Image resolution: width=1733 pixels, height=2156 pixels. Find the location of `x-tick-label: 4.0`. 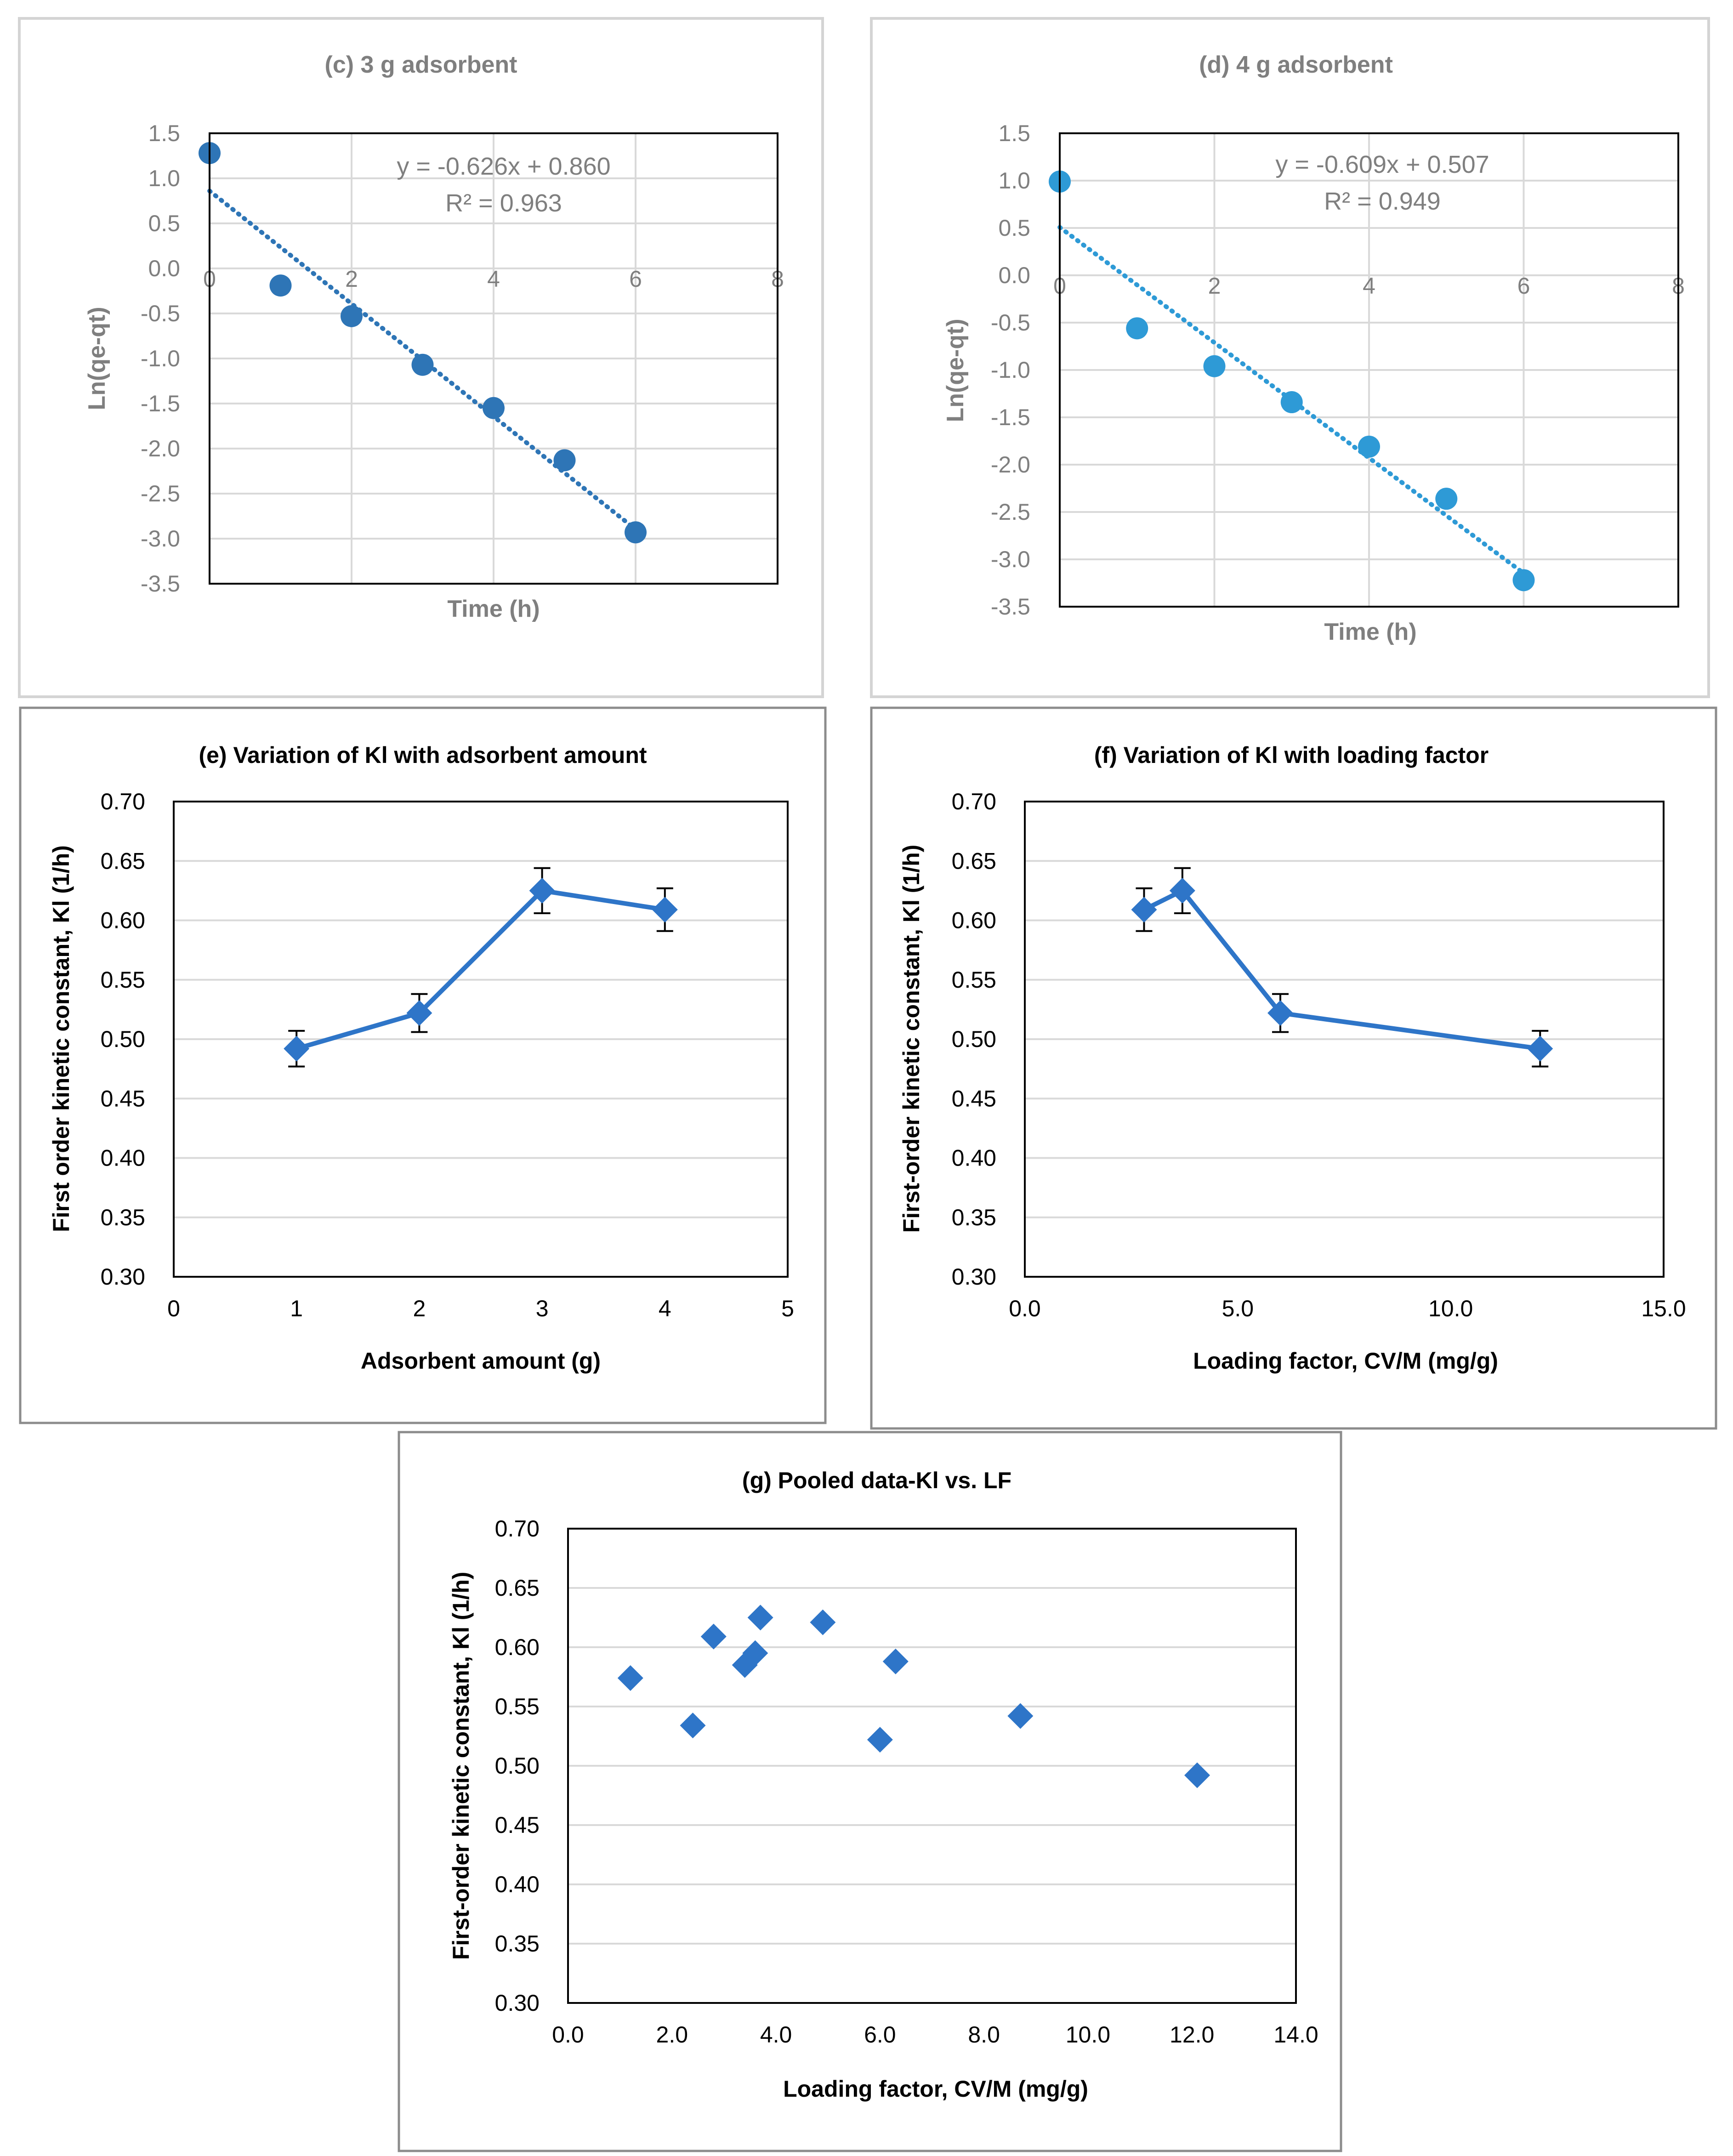

x-tick-label: 4.0 is located at coordinates (776, 2035).